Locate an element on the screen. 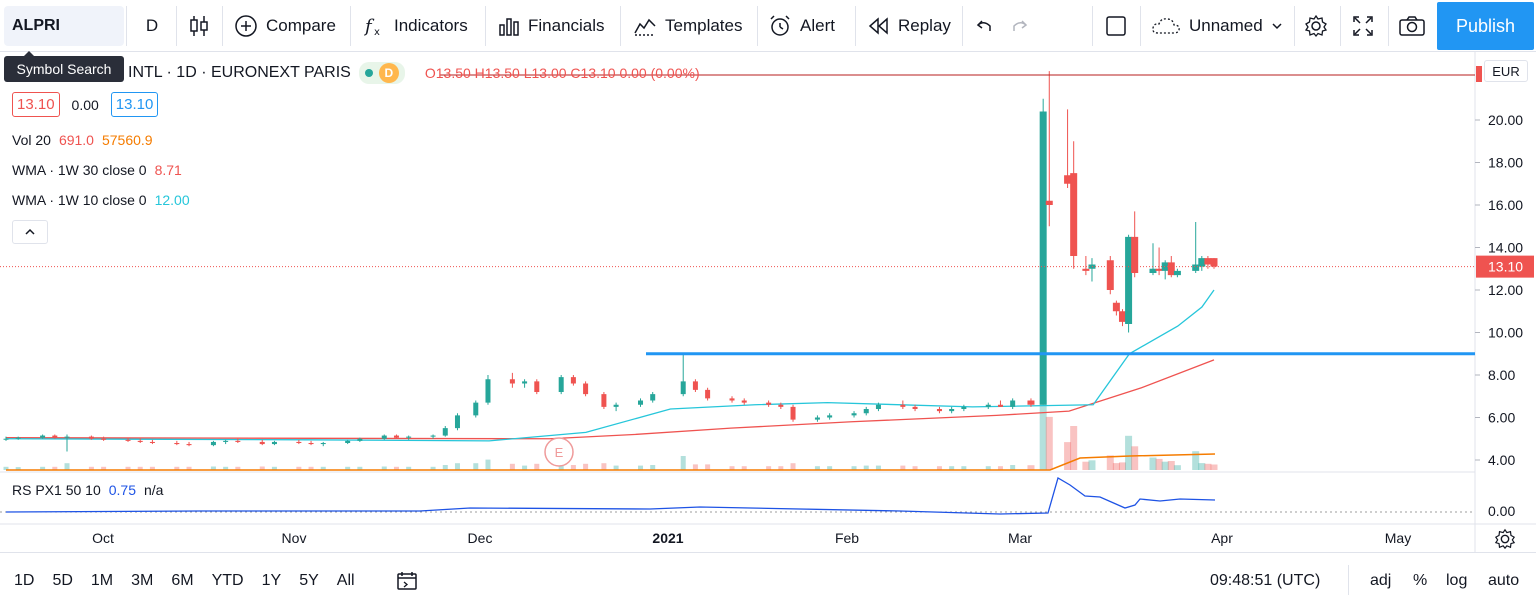 The width and height of the screenshot is (1536, 607). range-button-5y: 5Y is located at coordinates (309, 580).